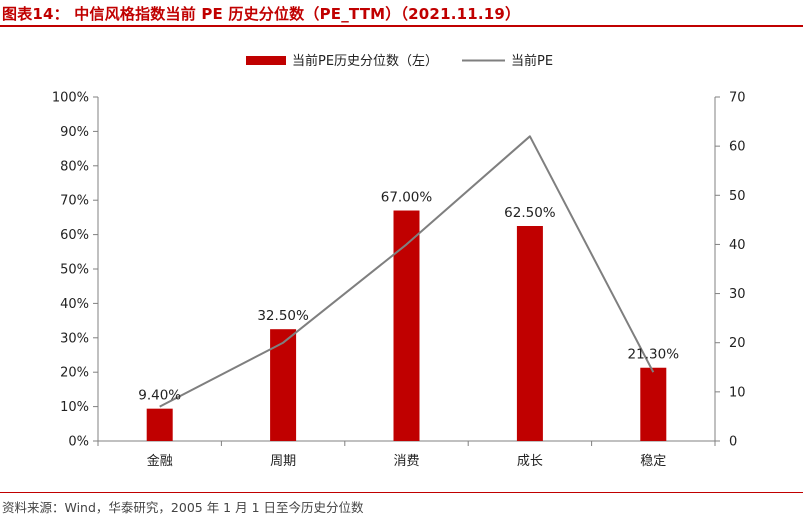 The image size is (803, 518). I want to click on y-left-tick-label: 60%, so click(74, 235).